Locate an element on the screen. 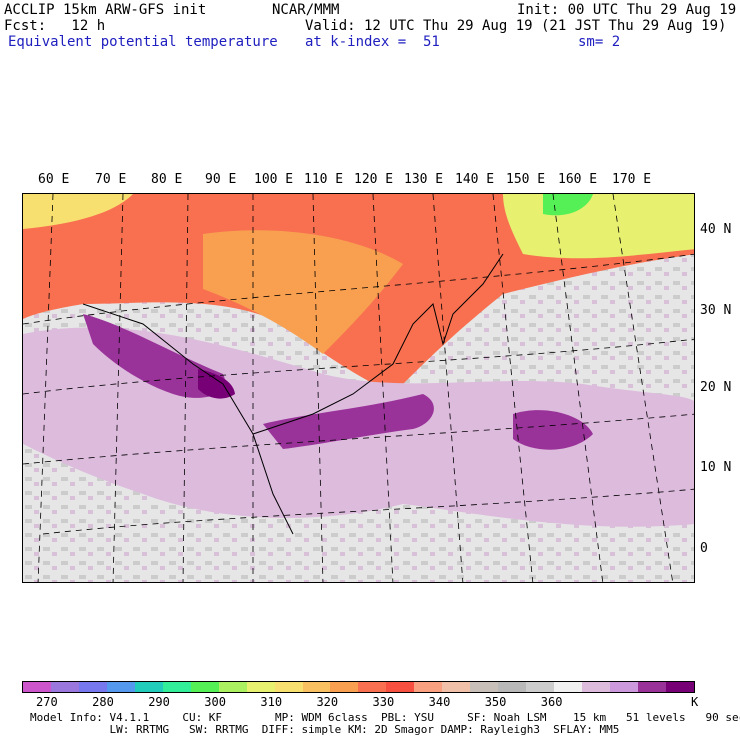 Image resolution: width=740 pixels, height=740 pixels. dark-purple-region is located at coordinates (216, 384).